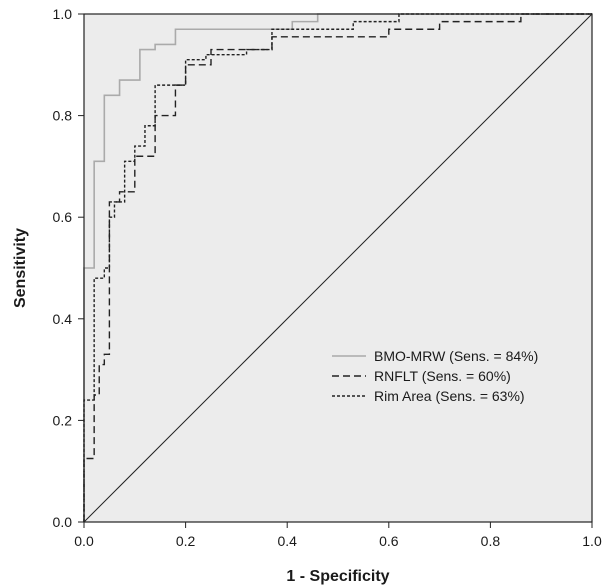 The image size is (604, 586). What do you see at coordinates (186, 541) in the screenshot?
I see `x-tick-label: 0.2` at bounding box center [186, 541].